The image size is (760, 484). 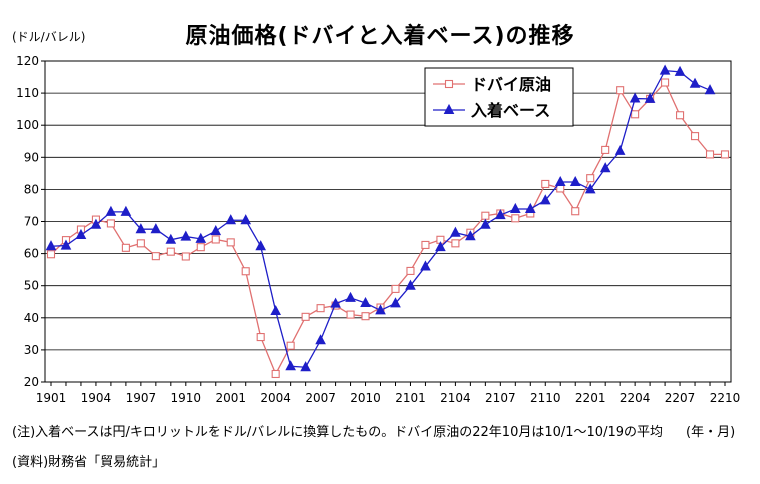 I want to click on y-tick-label: 30, so click(x=31, y=350).